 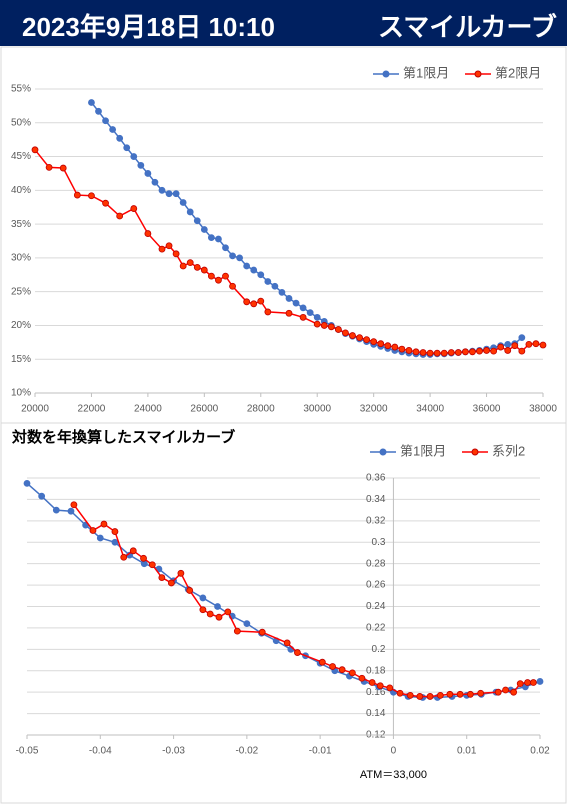 I want to click on x-tick-label: -0.02, so click(x=246, y=751).